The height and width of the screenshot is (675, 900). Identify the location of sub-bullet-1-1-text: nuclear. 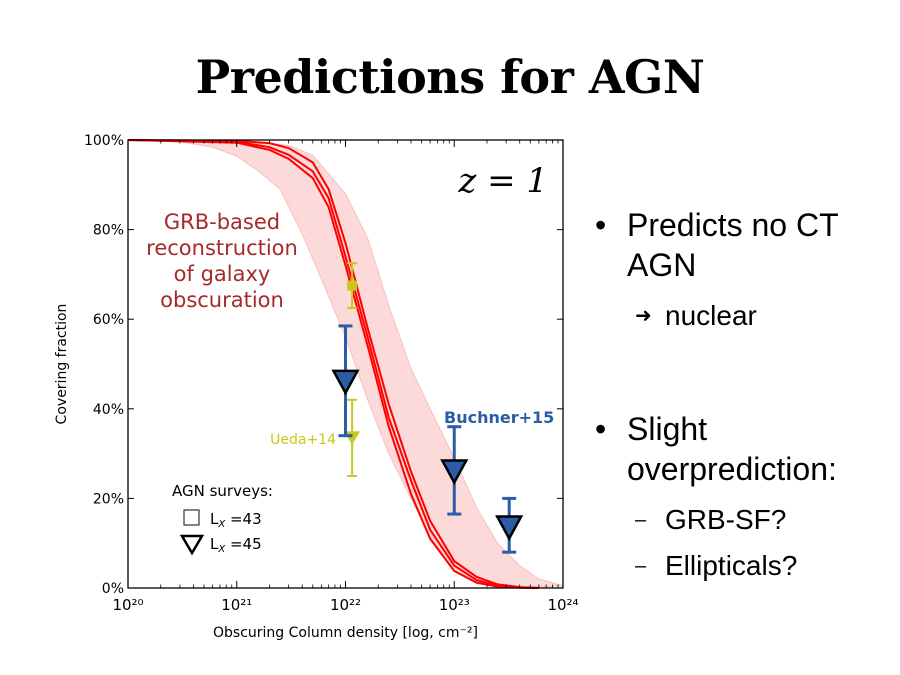
(711, 315).